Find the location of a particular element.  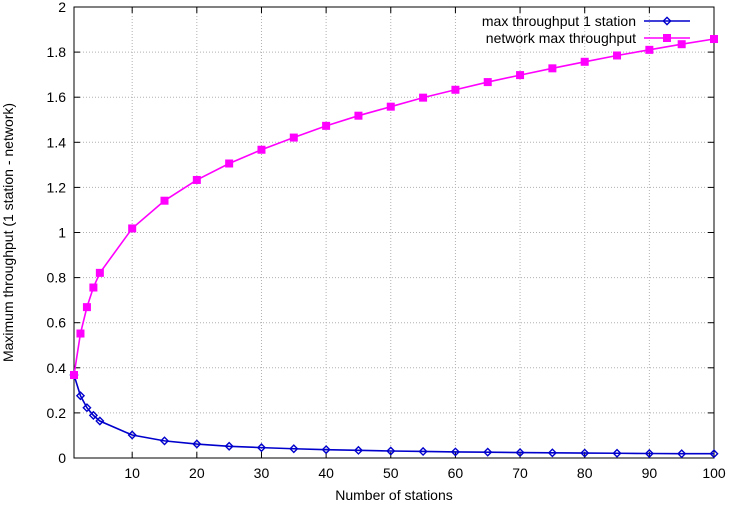

y-axis-tick-labels: 0 0.2 0.4 0.6 0.8 1 1.2 1.4 1.6 1.8 2 is located at coordinates (57, 233).